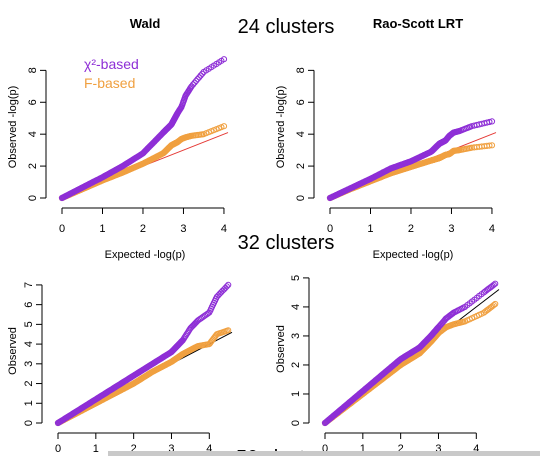  I want to click on section-label-32: 32 clusters, so click(286, 243).